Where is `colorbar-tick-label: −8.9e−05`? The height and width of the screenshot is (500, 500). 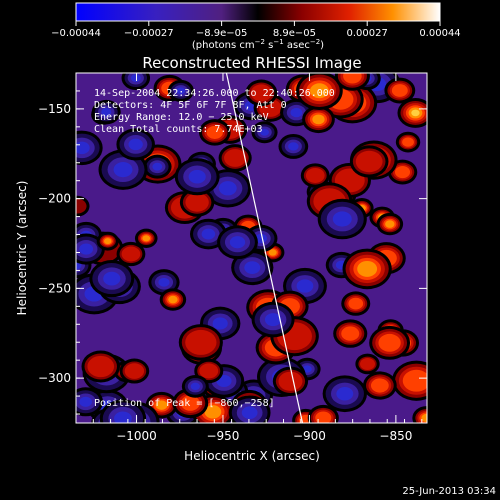
colorbar-tick-label: −8.9e−05 is located at coordinates (222, 33).